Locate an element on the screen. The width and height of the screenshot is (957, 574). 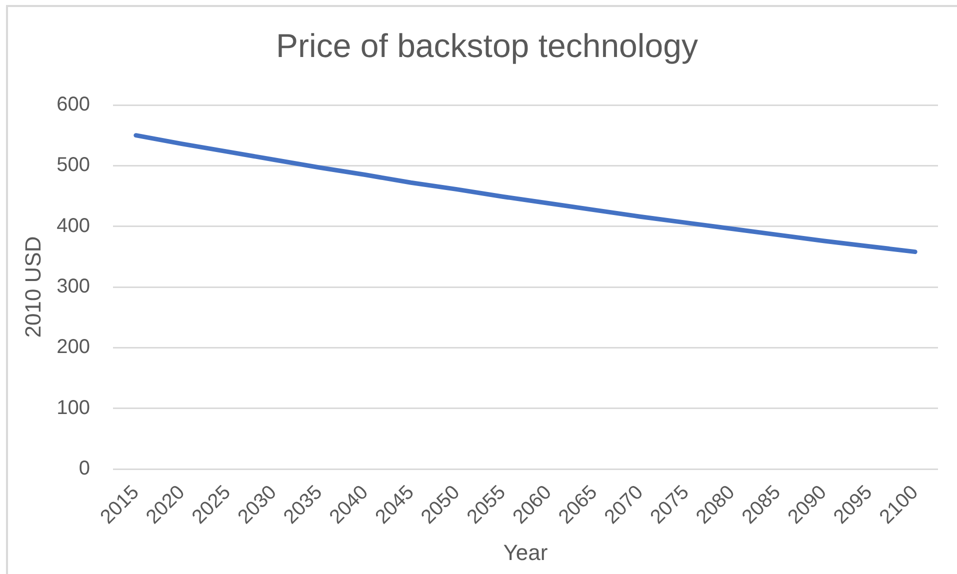
y-tick-label: 200 is located at coordinates (73, 347).